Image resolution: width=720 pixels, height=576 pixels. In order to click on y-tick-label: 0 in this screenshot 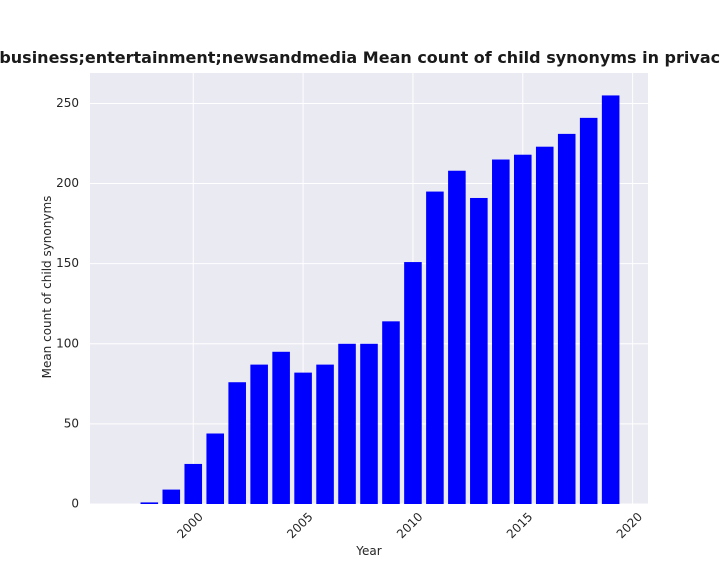, I will do `click(75, 504)`.